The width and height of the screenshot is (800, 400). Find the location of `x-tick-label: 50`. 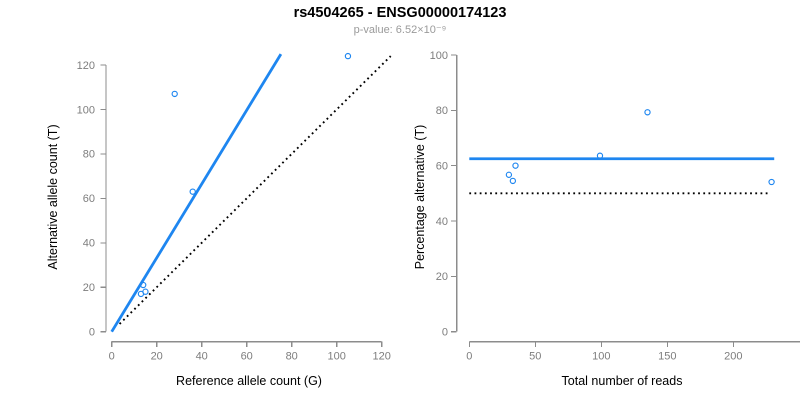

x-tick-label: 50 is located at coordinates (535, 357).